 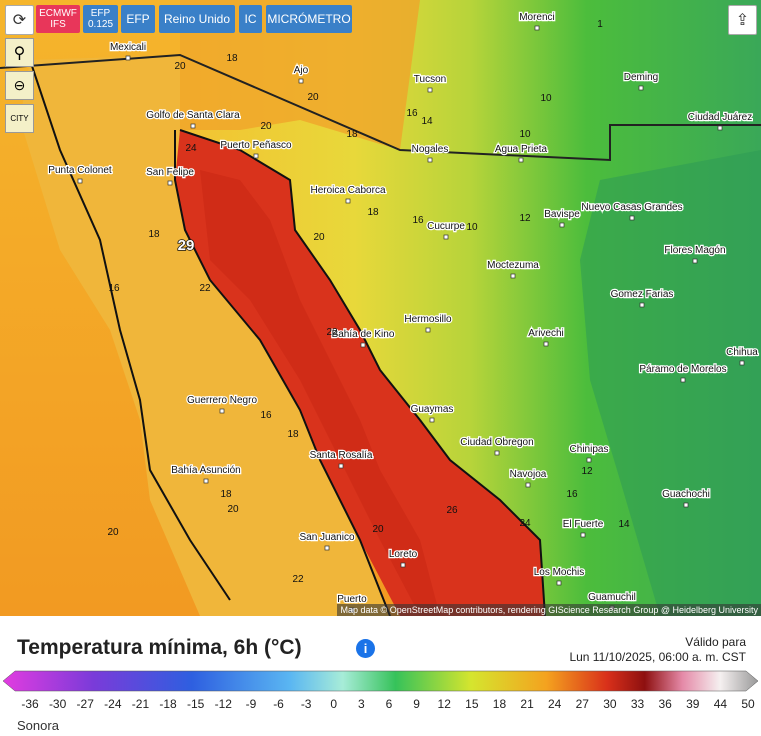 I want to click on refresh-button: ⟳, so click(x=19, y=20).